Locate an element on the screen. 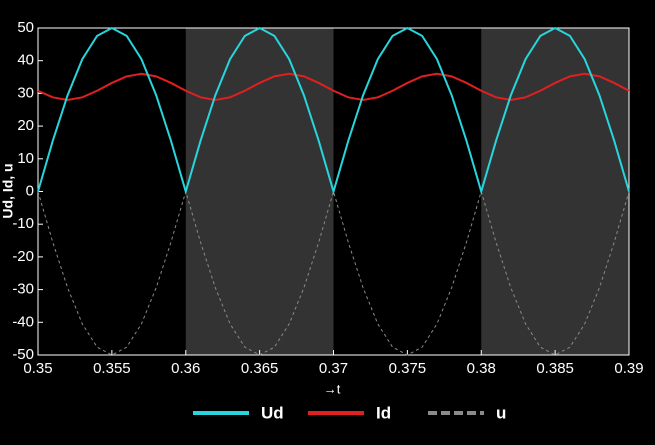 The image size is (655, 445). series-line is located at coordinates (333, 86).